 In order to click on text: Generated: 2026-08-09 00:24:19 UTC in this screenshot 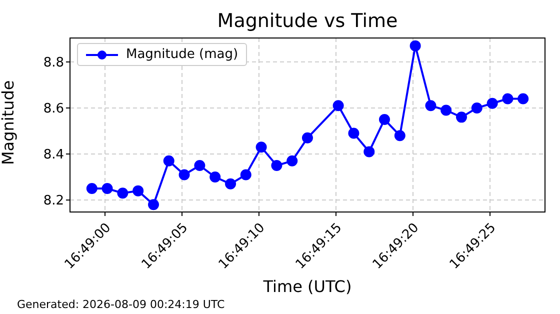, I will do `click(121, 304)`.